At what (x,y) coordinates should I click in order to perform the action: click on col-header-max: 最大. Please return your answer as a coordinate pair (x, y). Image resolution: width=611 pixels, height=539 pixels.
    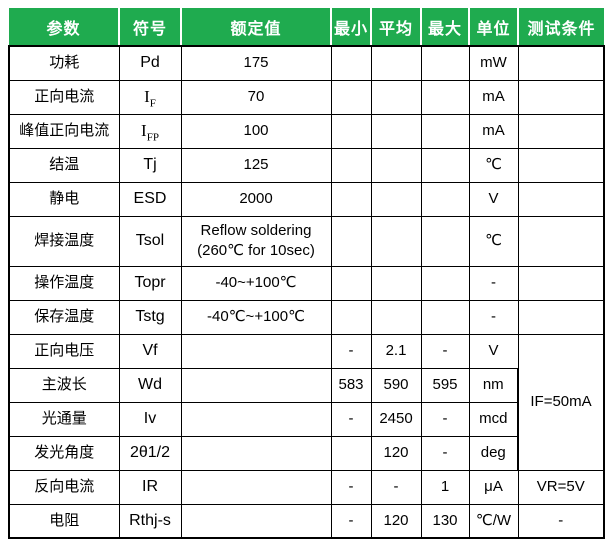
    Looking at the image, I should click on (444, 27).